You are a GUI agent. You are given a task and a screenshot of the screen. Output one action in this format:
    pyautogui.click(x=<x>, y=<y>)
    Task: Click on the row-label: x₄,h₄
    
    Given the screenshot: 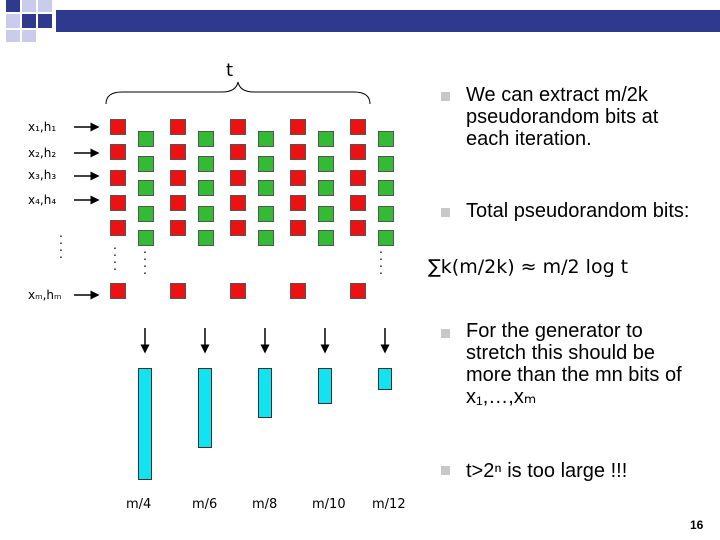 What is the action you would take?
    pyautogui.click(x=42, y=200)
    